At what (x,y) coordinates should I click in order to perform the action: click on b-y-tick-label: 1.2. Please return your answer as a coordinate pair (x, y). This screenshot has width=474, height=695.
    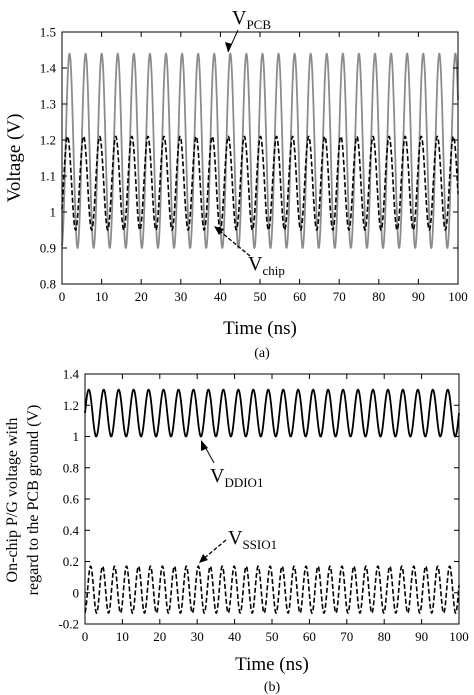
    Looking at the image, I should click on (71, 405).